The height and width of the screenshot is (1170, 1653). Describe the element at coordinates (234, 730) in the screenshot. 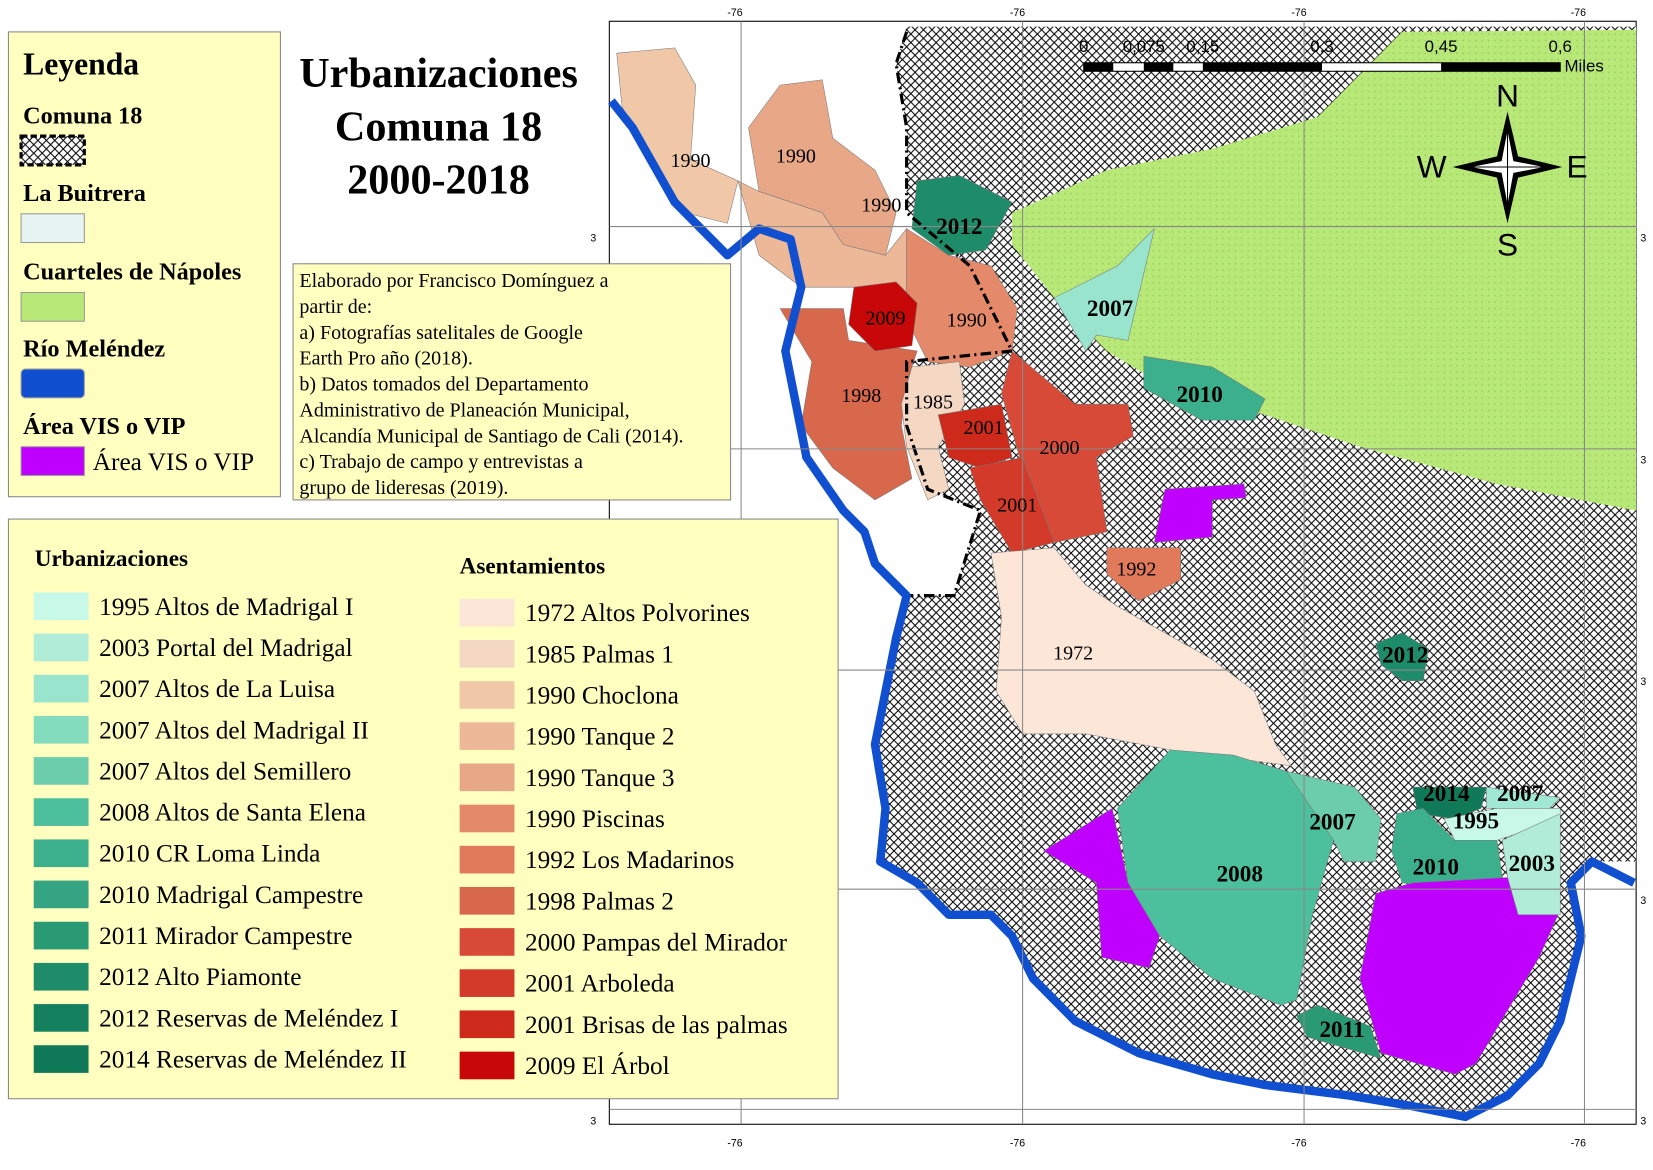

I see `class-label: 2007 Altos del Madrigal II` at that location.